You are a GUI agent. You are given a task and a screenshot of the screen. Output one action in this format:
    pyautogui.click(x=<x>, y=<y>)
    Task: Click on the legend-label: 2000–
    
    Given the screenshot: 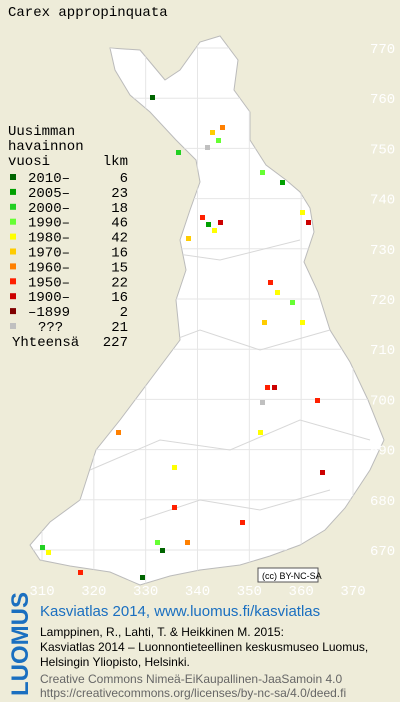 What is the action you would take?
    pyautogui.click(x=49, y=209)
    